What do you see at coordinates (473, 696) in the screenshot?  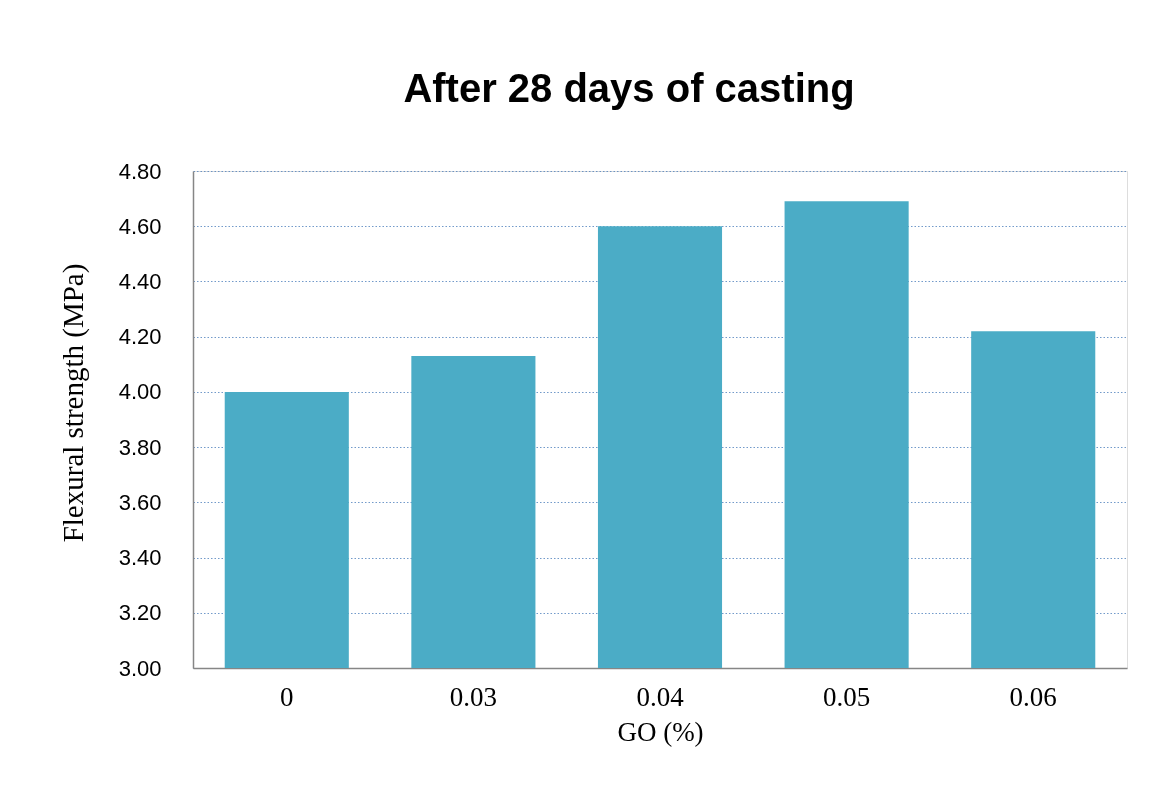 I see `x-tick-label: 0.03` at bounding box center [473, 696].